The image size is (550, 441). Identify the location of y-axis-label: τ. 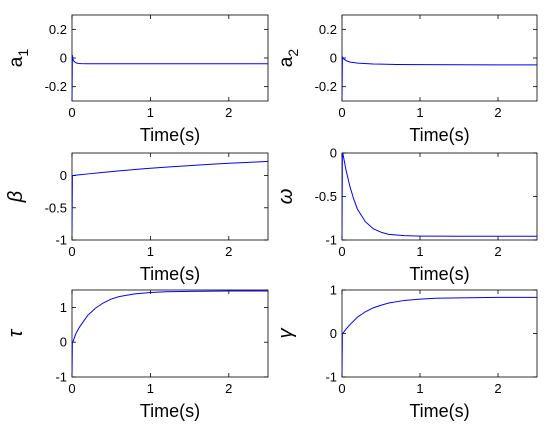
(16, 332).